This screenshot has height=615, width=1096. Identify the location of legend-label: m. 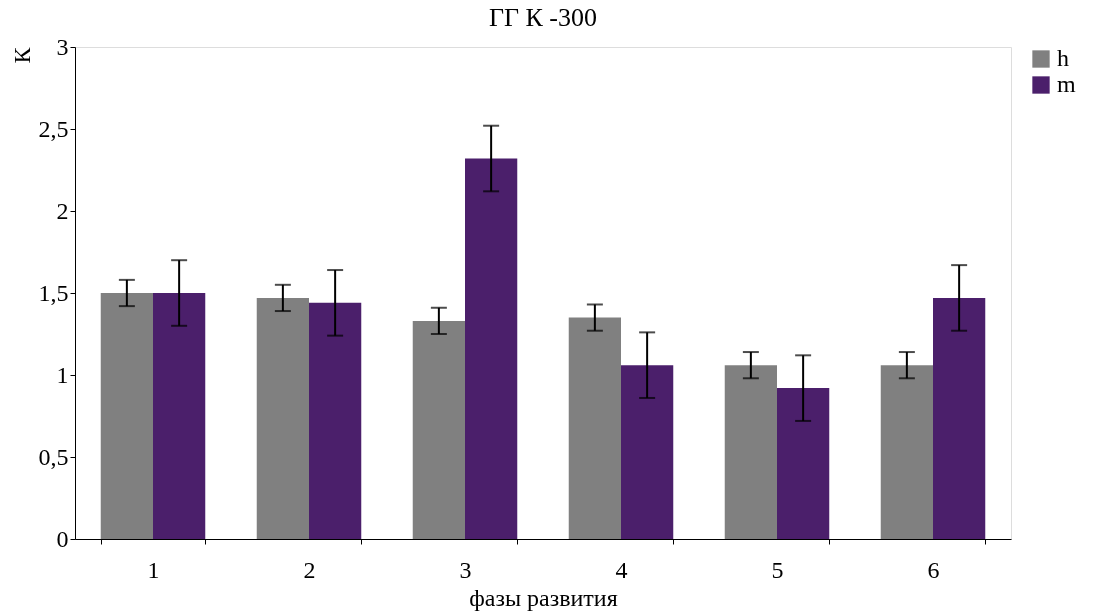
(1066, 84).